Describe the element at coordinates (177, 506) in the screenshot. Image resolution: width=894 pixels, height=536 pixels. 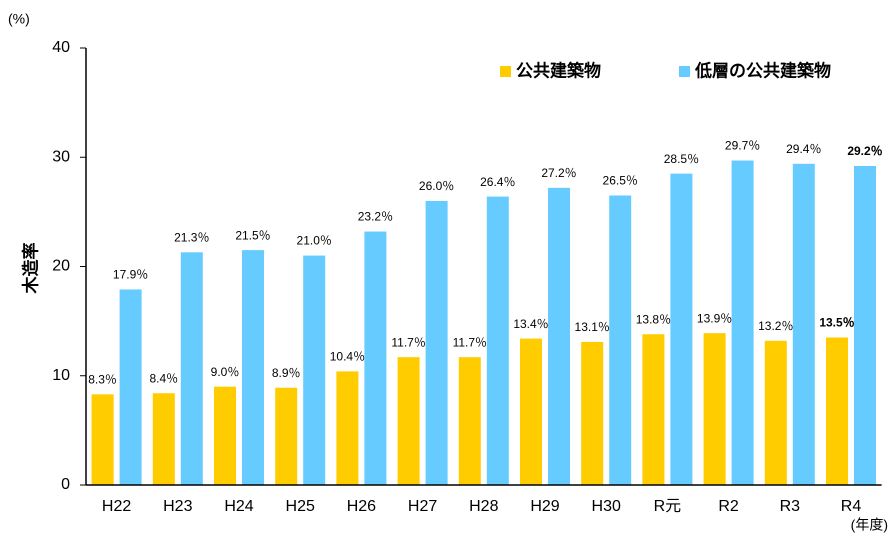
I see `x-tick-label: H23` at that location.